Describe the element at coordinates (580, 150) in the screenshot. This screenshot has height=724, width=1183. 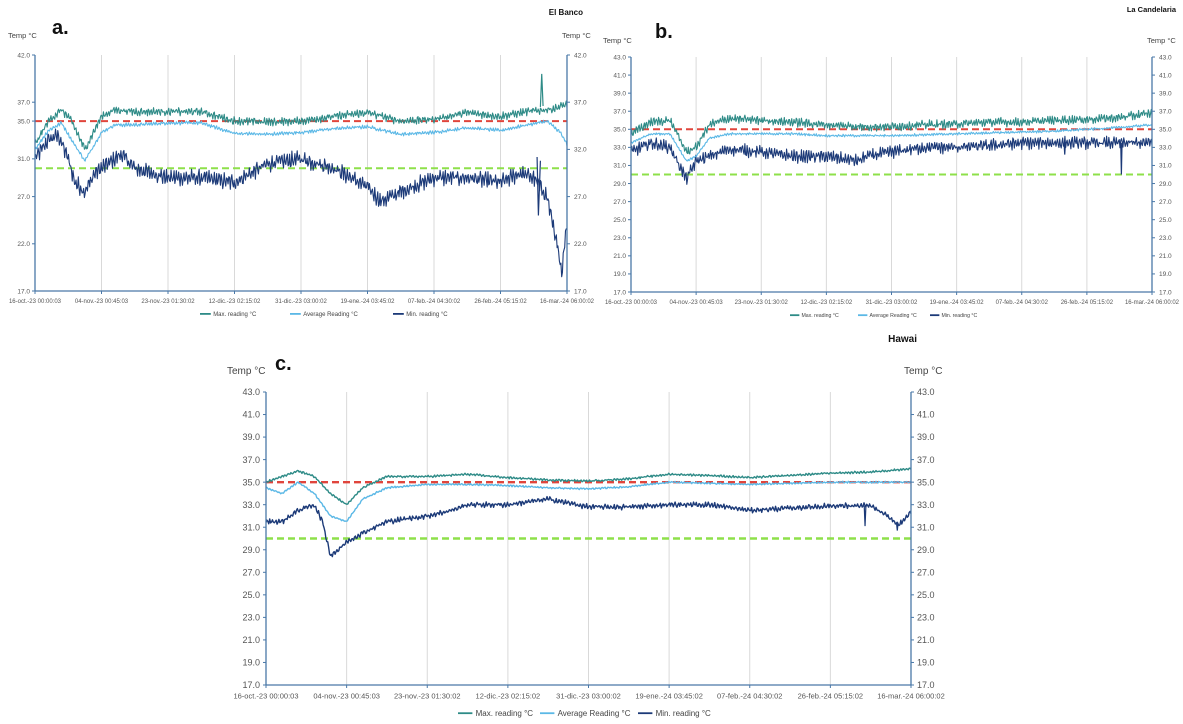
I see `y-tick-label-right: 32.0` at that location.